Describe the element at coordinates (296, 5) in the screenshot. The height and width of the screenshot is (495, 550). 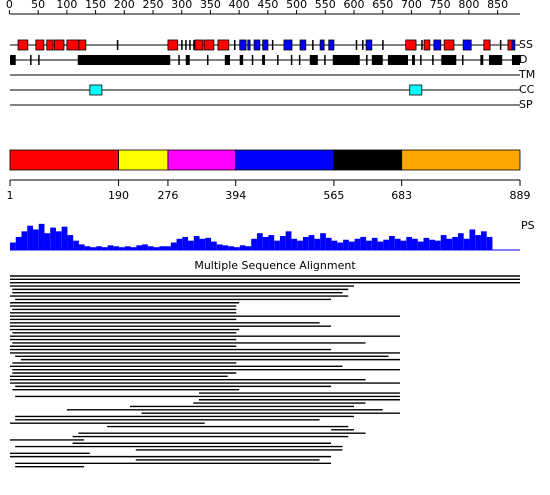
I see `ruler-label: 500` at that location.